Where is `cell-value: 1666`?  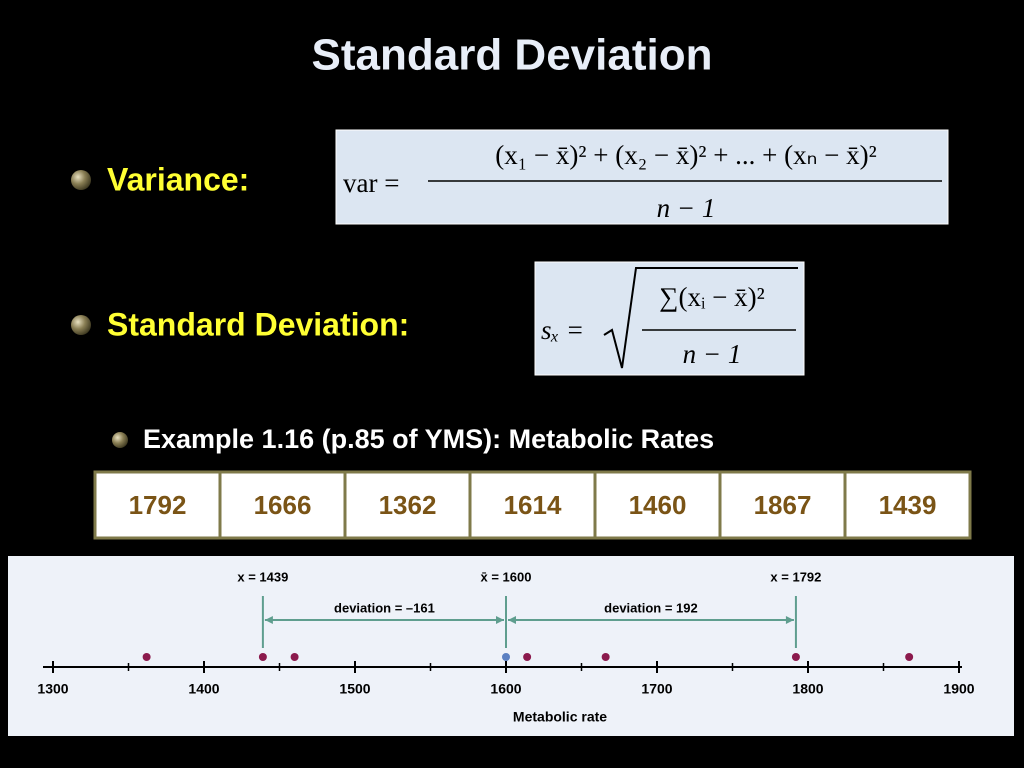 cell-value: 1666 is located at coordinates (283, 505).